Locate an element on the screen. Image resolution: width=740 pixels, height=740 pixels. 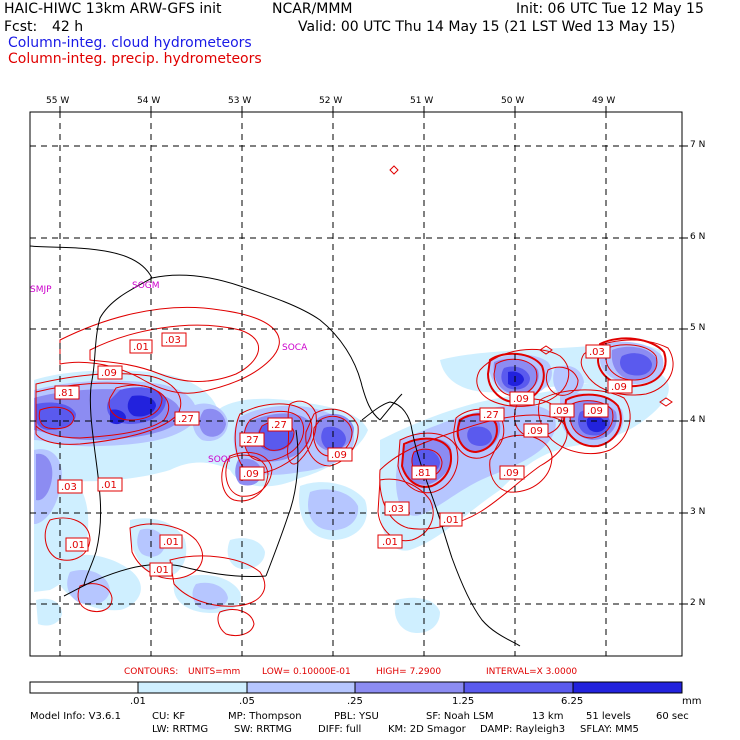
contour-info-low: LOW= 0.10000E-01 is located at coordinates (306, 672).